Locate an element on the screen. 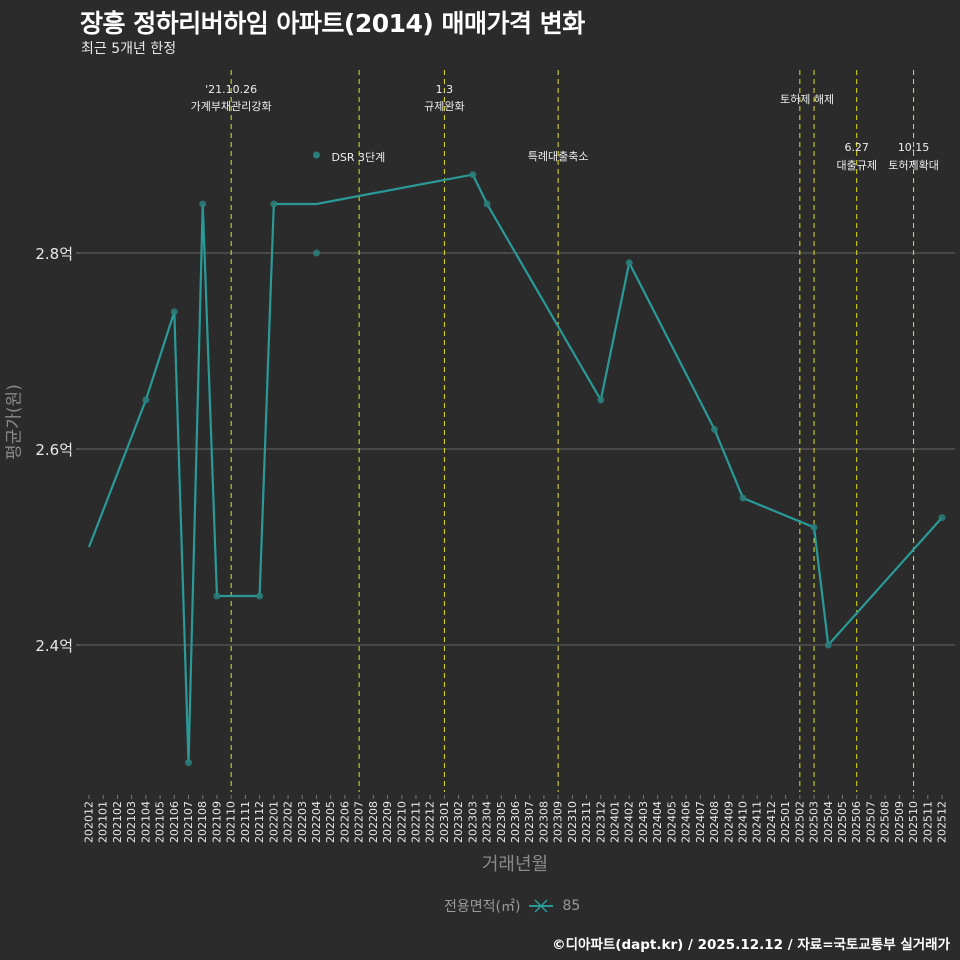  x-tick-label: 202206 is located at coordinates (344, 822).